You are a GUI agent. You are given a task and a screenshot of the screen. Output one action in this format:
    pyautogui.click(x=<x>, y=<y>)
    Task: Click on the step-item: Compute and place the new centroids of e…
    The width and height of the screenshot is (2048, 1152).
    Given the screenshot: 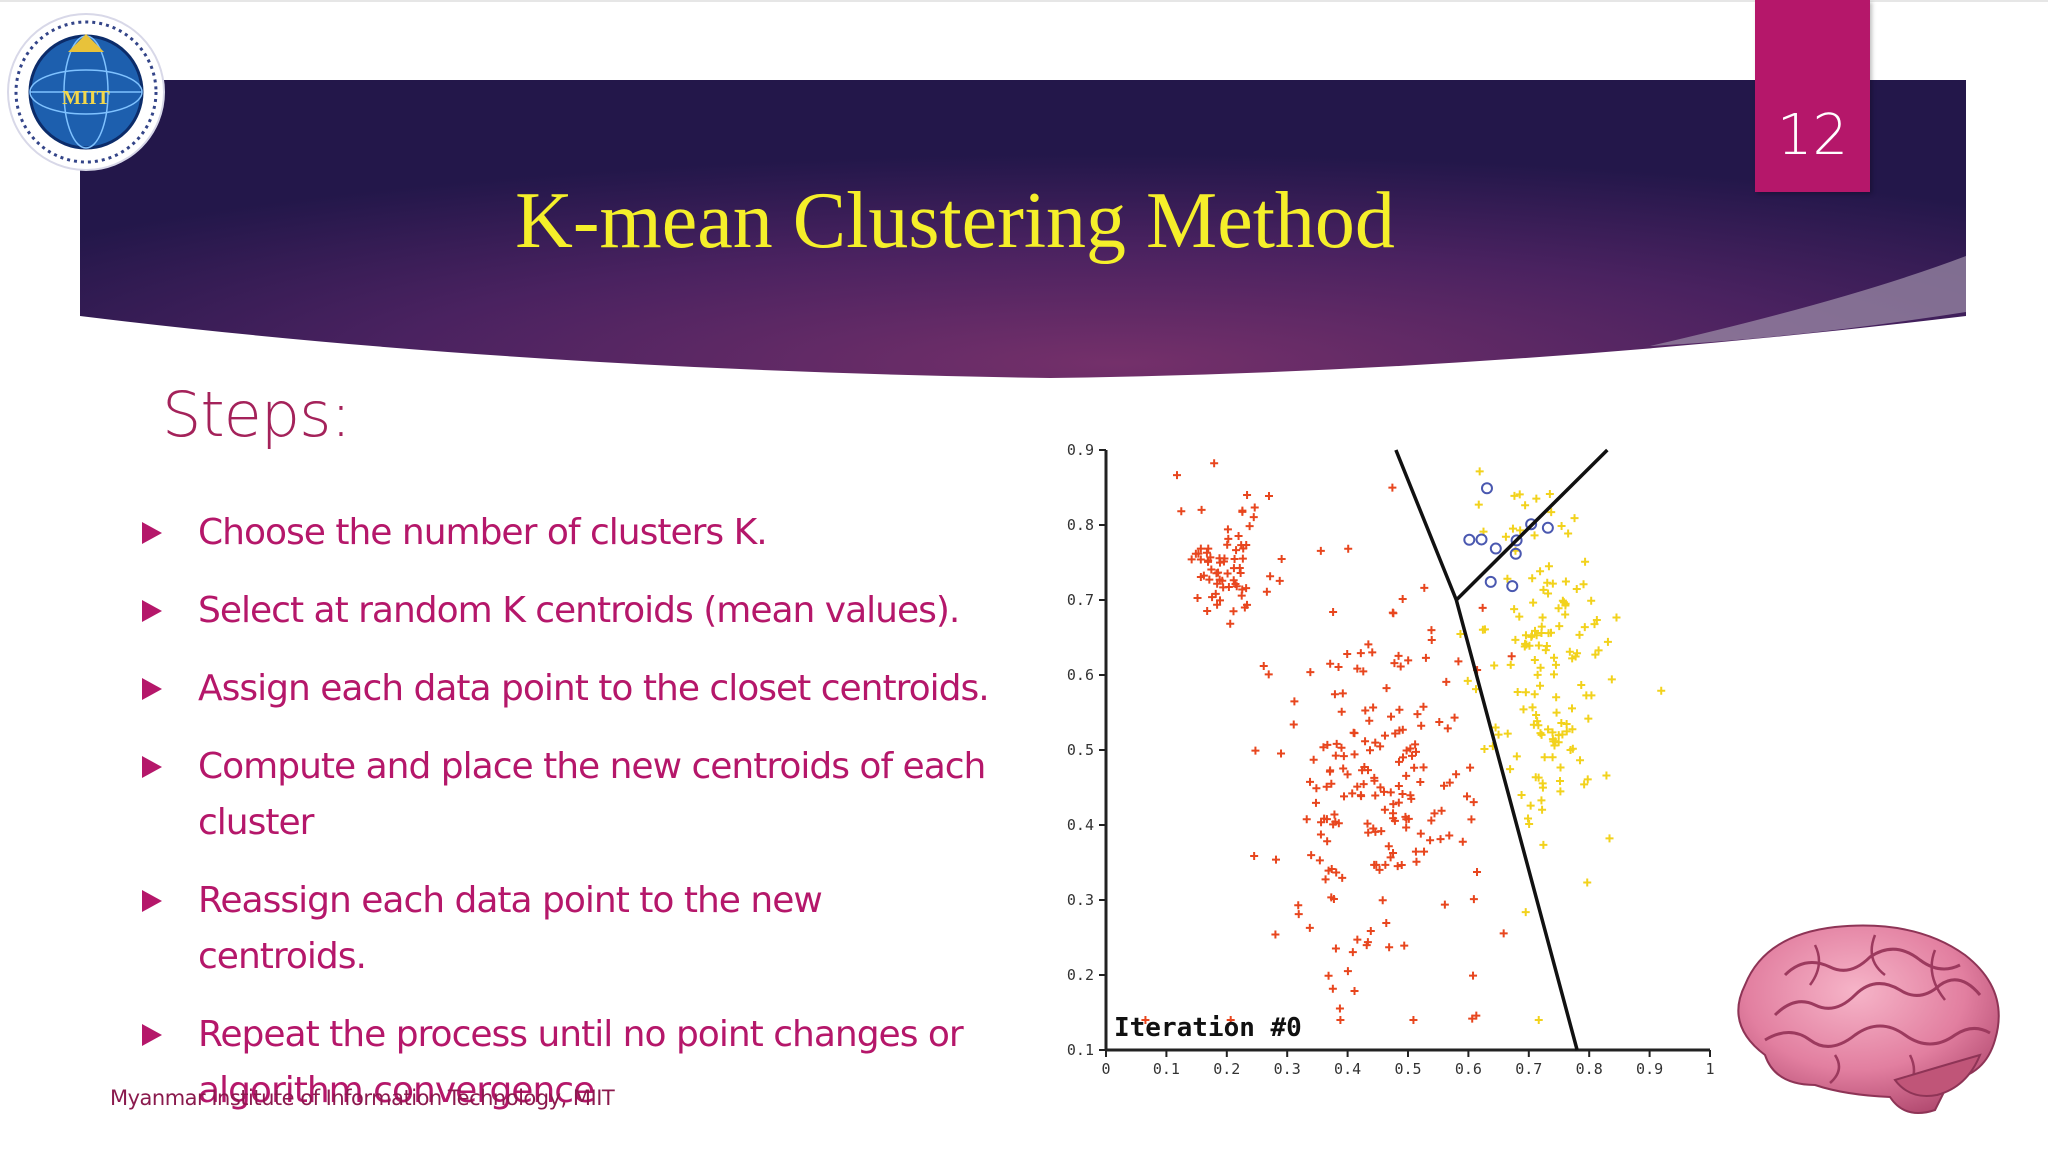 What is the action you would take?
    pyautogui.click(x=570, y=795)
    